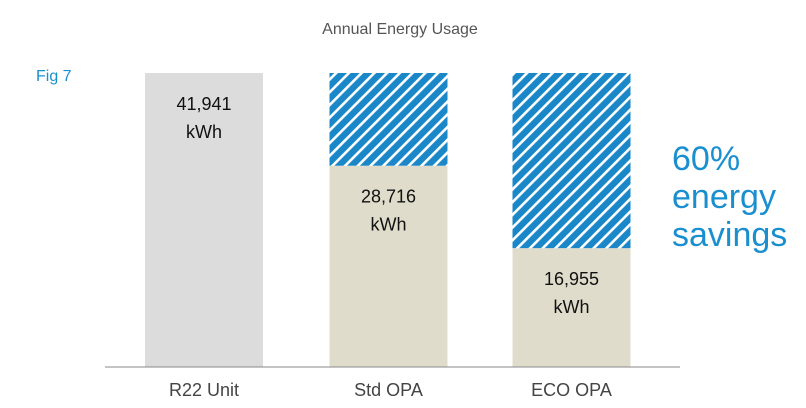 The image size is (806, 408). What do you see at coordinates (571, 390) in the screenshot?
I see `x-tick-label: ECO OPA` at bounding box center [571, 390].